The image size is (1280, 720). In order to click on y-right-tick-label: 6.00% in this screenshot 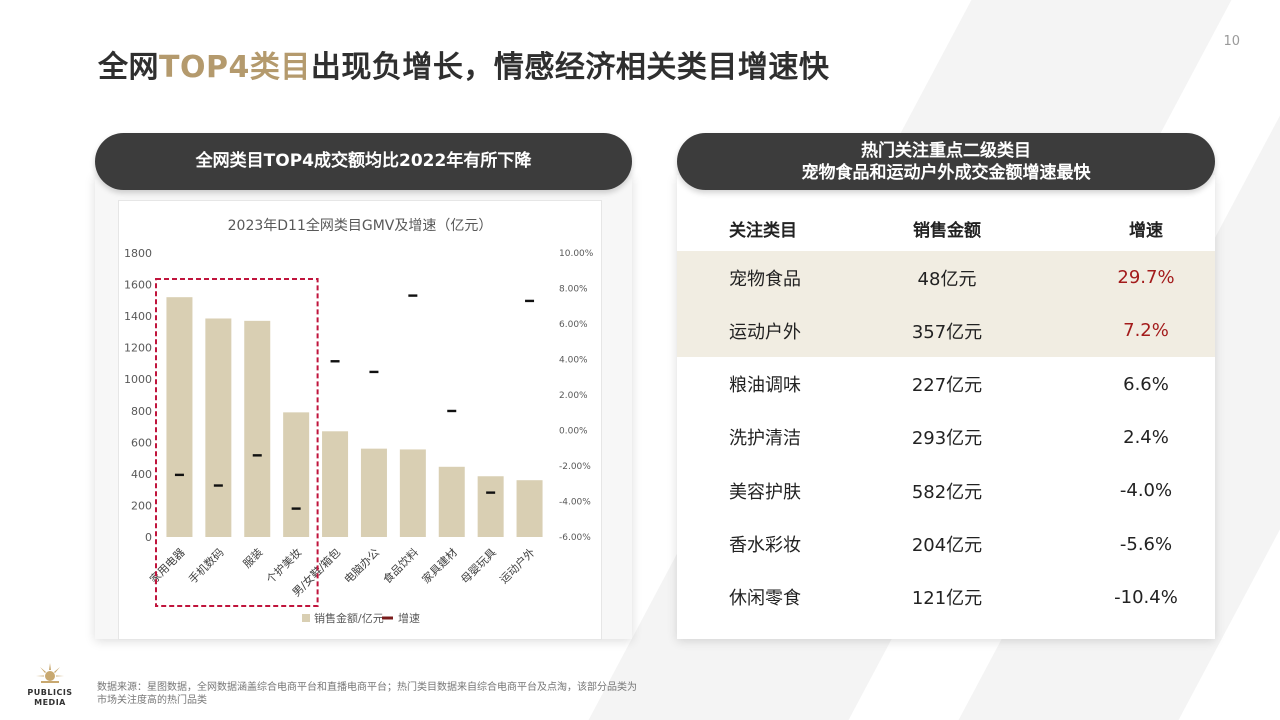, I will do `click(573, 325)`.